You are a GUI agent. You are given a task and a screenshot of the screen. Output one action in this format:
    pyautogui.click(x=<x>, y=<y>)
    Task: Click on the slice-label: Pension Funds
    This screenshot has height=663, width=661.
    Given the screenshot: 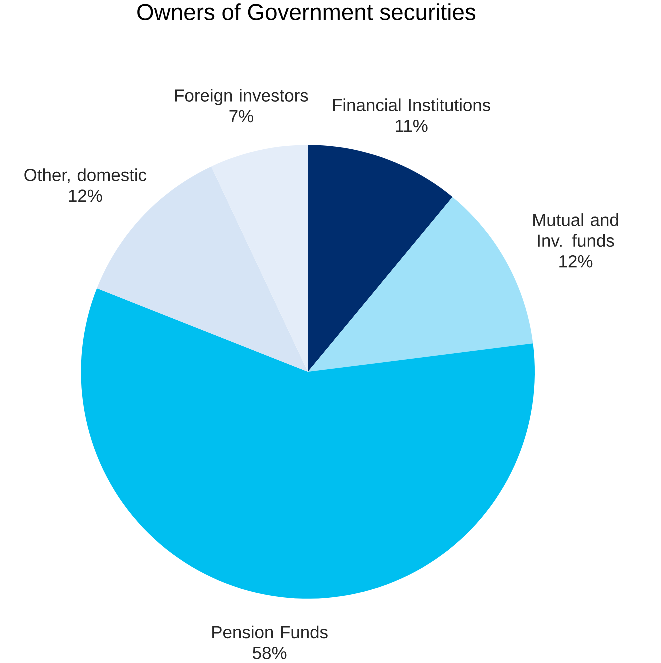 What is the action you would take?
    pyautogui.click(x=270, y=632)
    